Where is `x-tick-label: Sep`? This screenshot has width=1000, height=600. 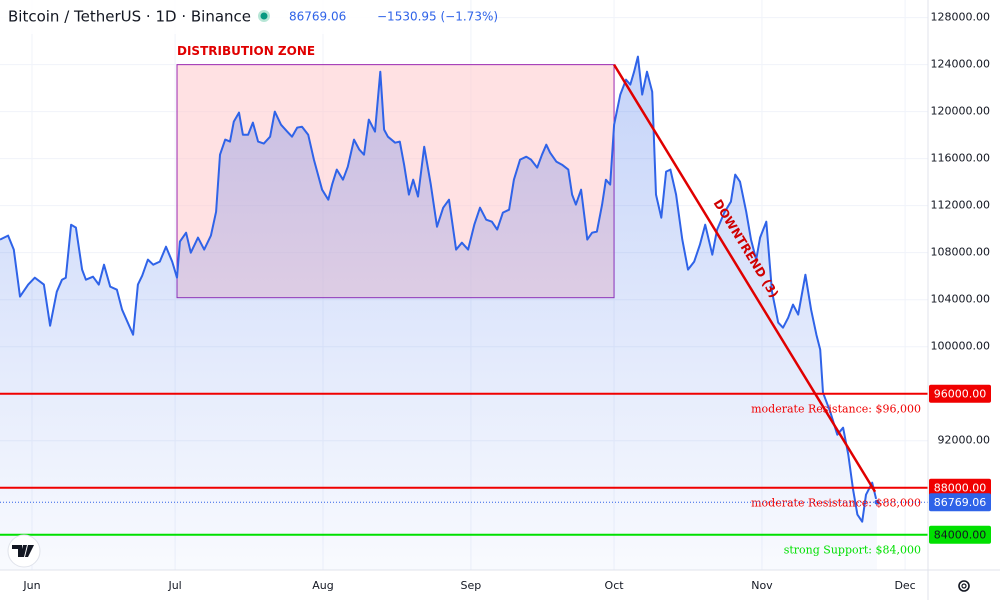
x-tick-label: Sep is located at coordinates (471, 585).